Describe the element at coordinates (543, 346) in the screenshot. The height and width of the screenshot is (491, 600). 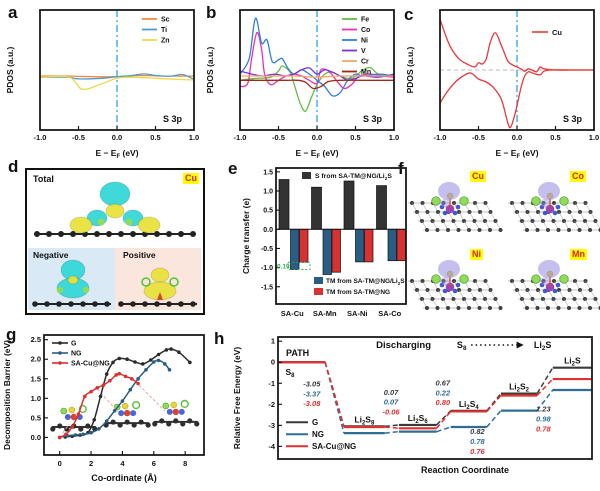
I see `header-to: Li2S` at that location.